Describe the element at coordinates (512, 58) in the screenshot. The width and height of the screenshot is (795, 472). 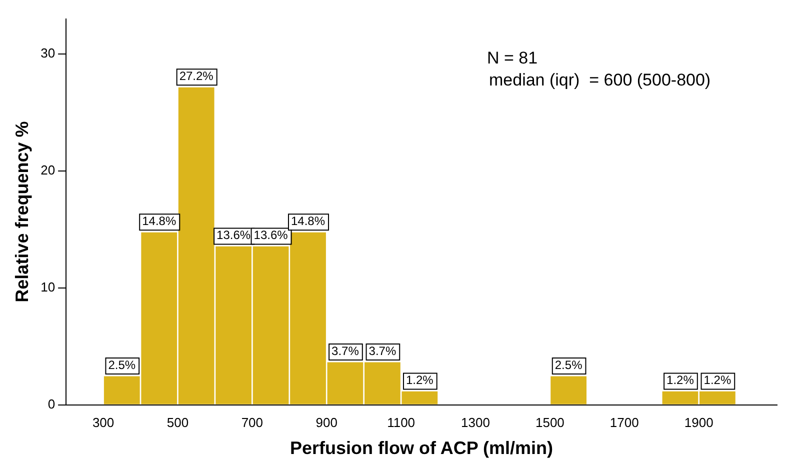
I see `annotation: N = 81` at that location.